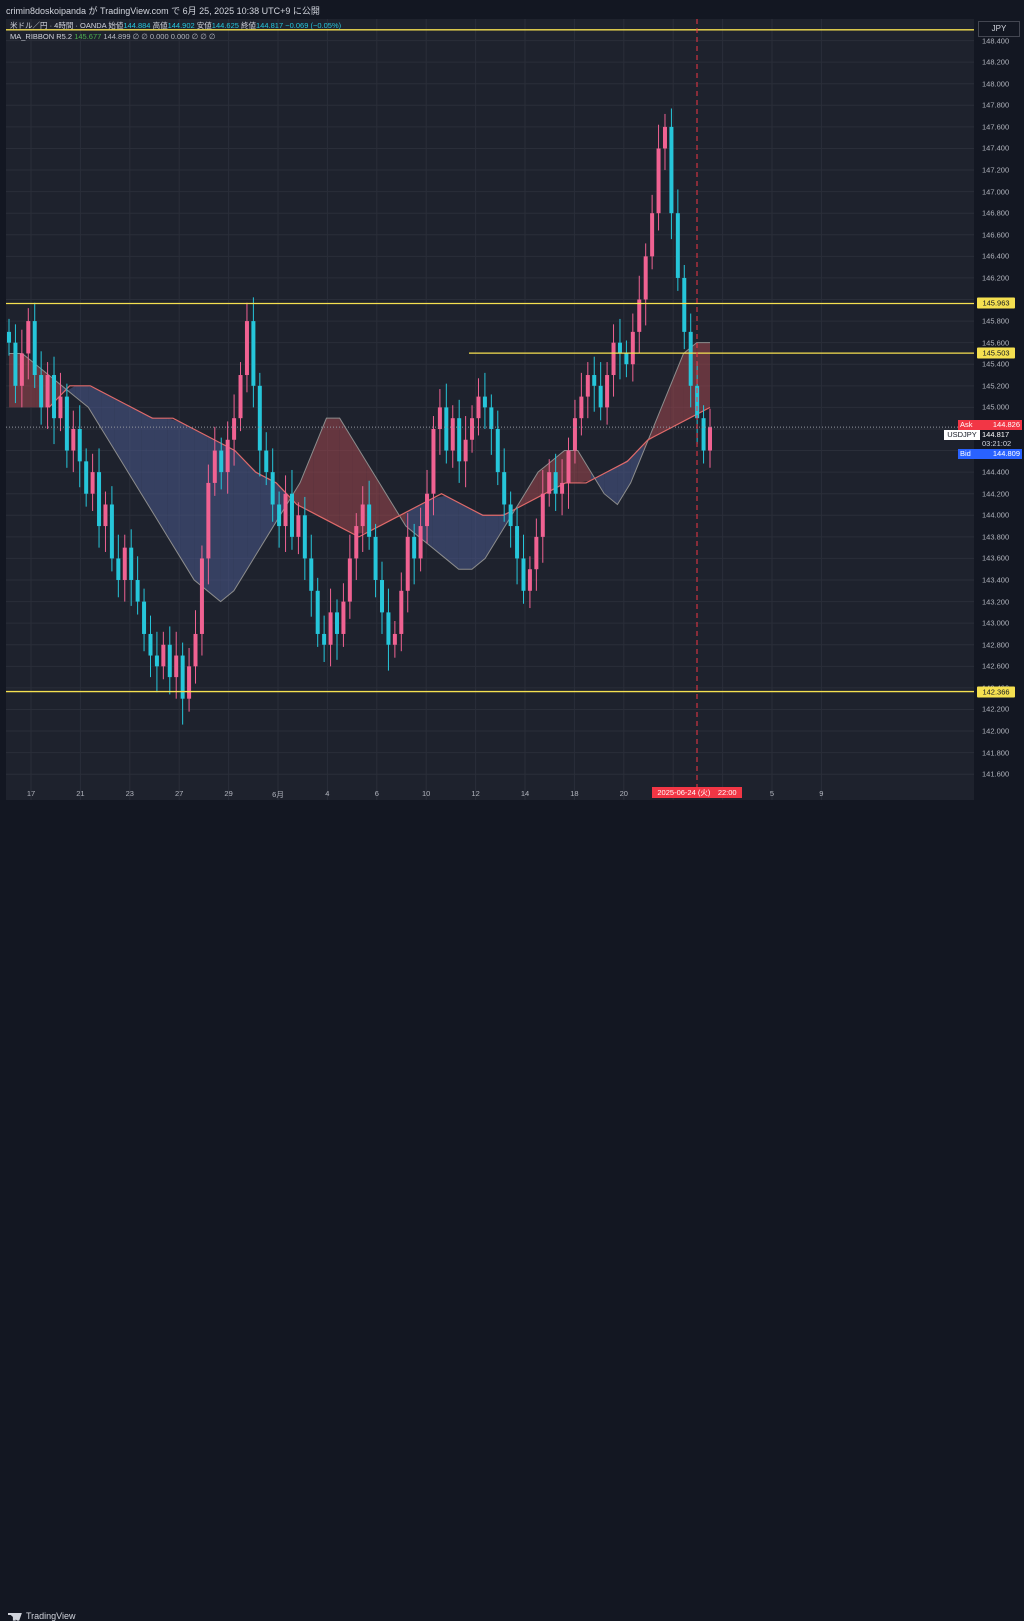  What do you see at coordinates (129, 793) in the screenshot?
I see `time-tick-label: 23` at bounding box center [129, 793].